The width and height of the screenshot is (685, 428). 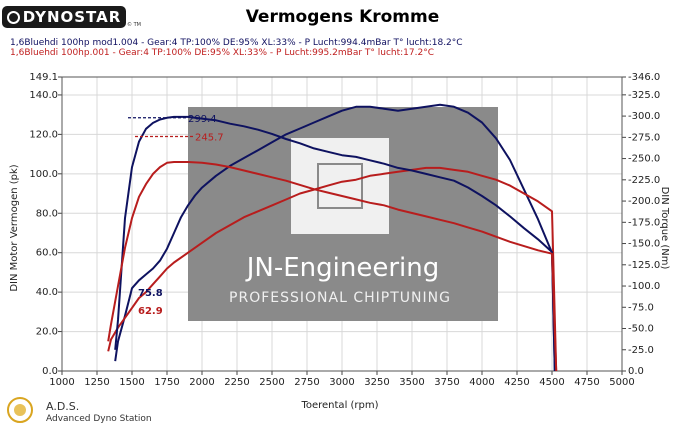 What do you see at coordinates (134, 25) in the screenshot?
I see `logo-trademark: © TM` at bounding box center [134, 25].